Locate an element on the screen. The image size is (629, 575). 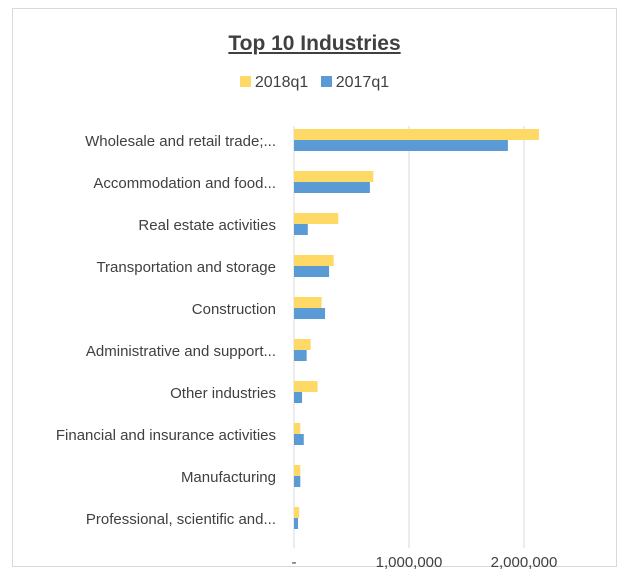
legend: 2018q1 2017q1 is located at coordinates (314, 83).